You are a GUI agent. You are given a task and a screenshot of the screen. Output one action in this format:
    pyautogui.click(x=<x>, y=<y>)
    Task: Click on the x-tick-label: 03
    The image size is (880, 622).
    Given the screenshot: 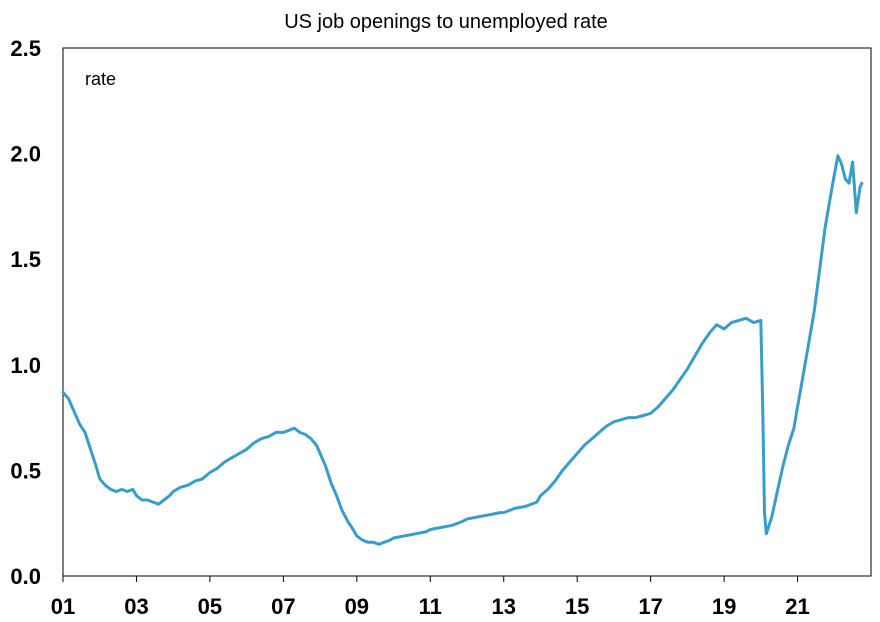 What is the action you would take?
    pyautogui.click(x=136, y=606)
    